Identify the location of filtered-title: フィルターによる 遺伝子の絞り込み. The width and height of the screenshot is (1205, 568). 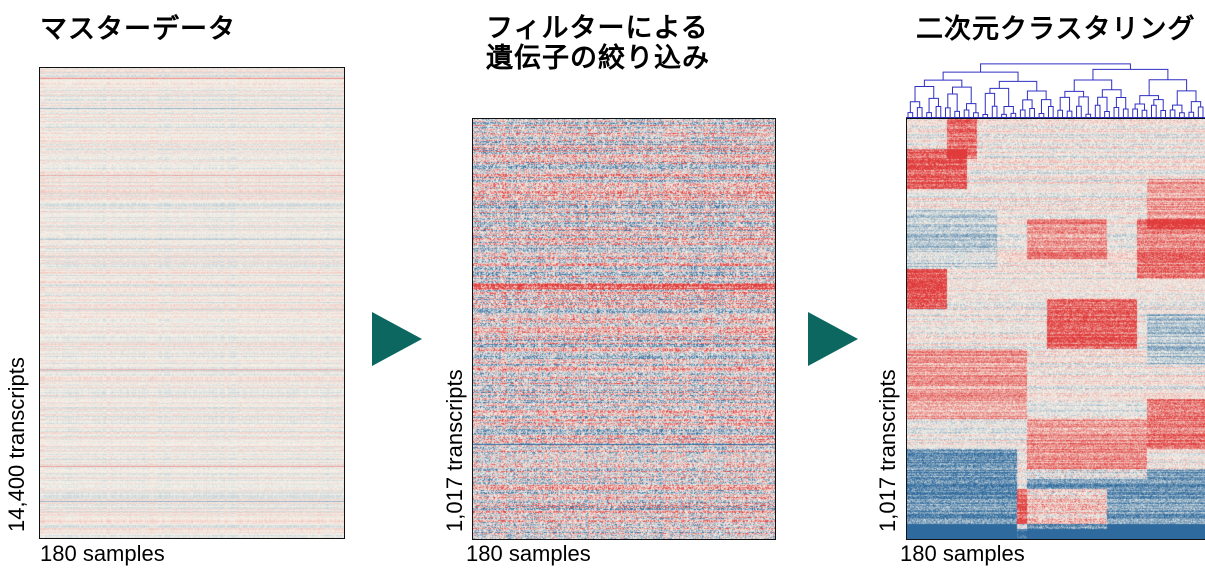
(598, 44).